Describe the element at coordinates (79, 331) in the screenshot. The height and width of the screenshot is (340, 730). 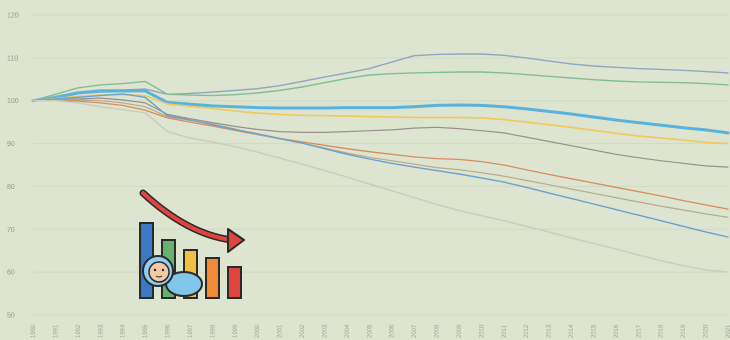
I see `x-tick-label: 1992` at that location.